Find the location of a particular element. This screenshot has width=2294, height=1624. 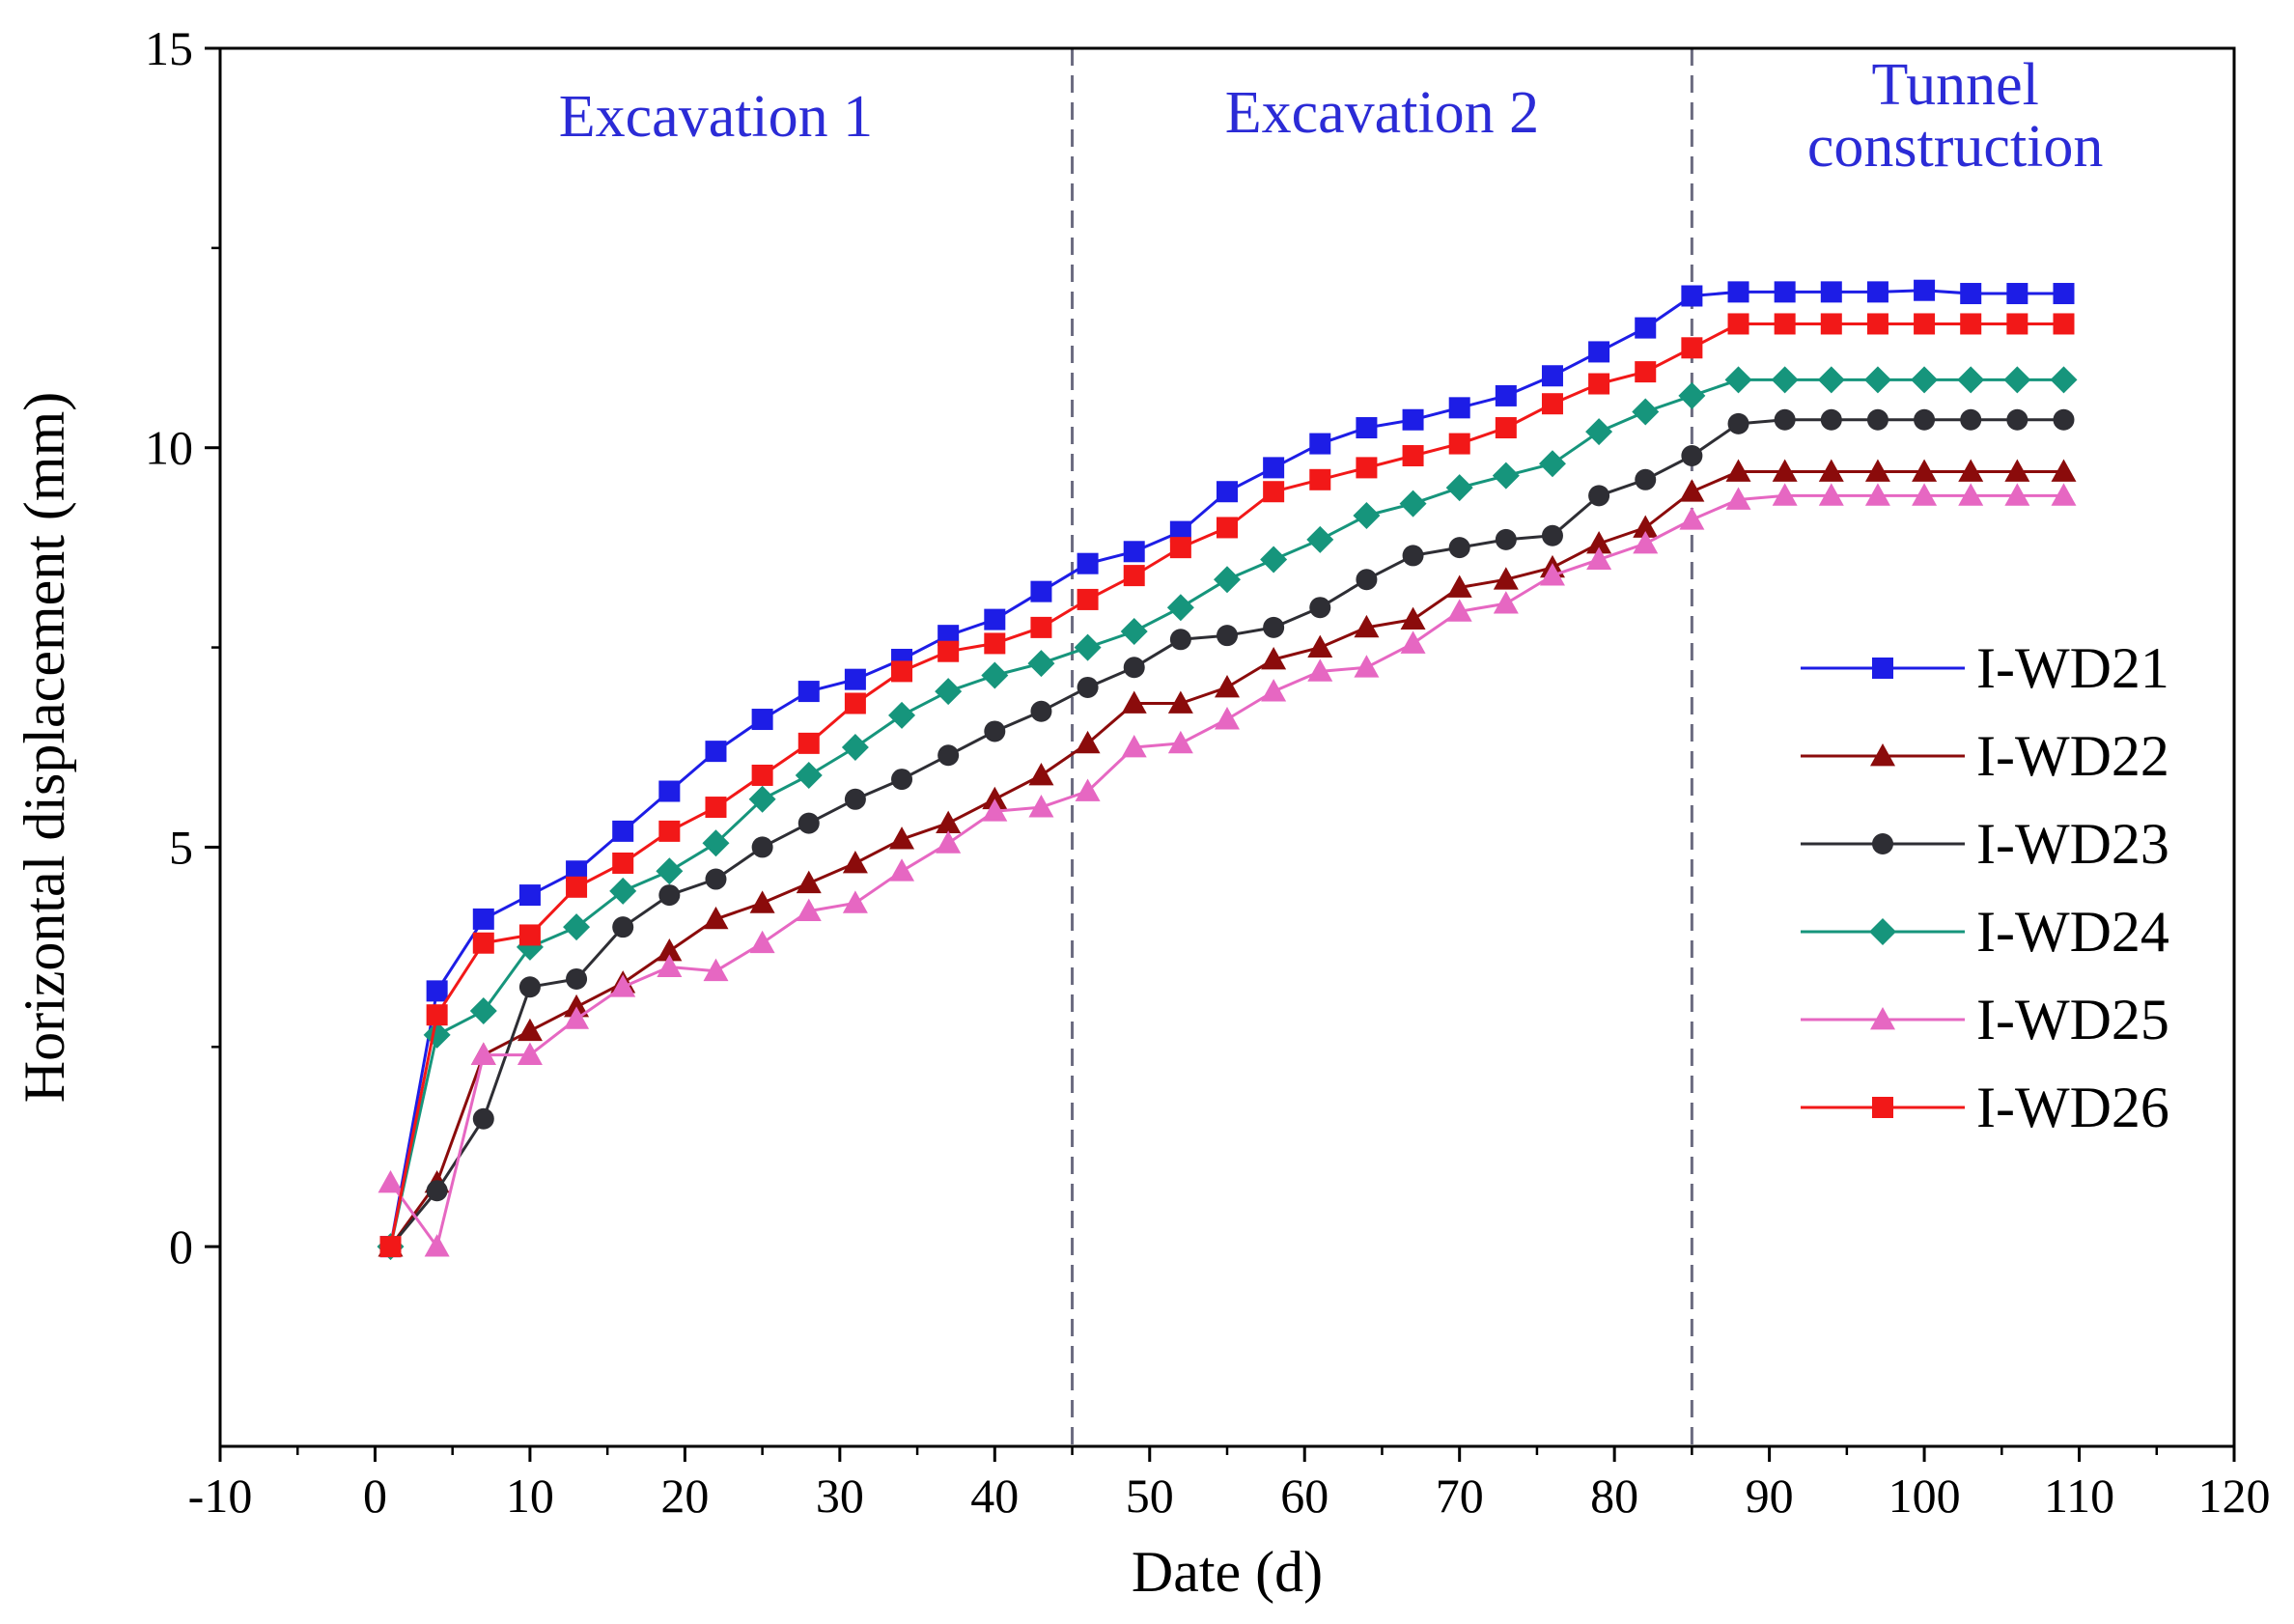

phase-label-1: Excavation 1 is located at coordinates (716, 117).